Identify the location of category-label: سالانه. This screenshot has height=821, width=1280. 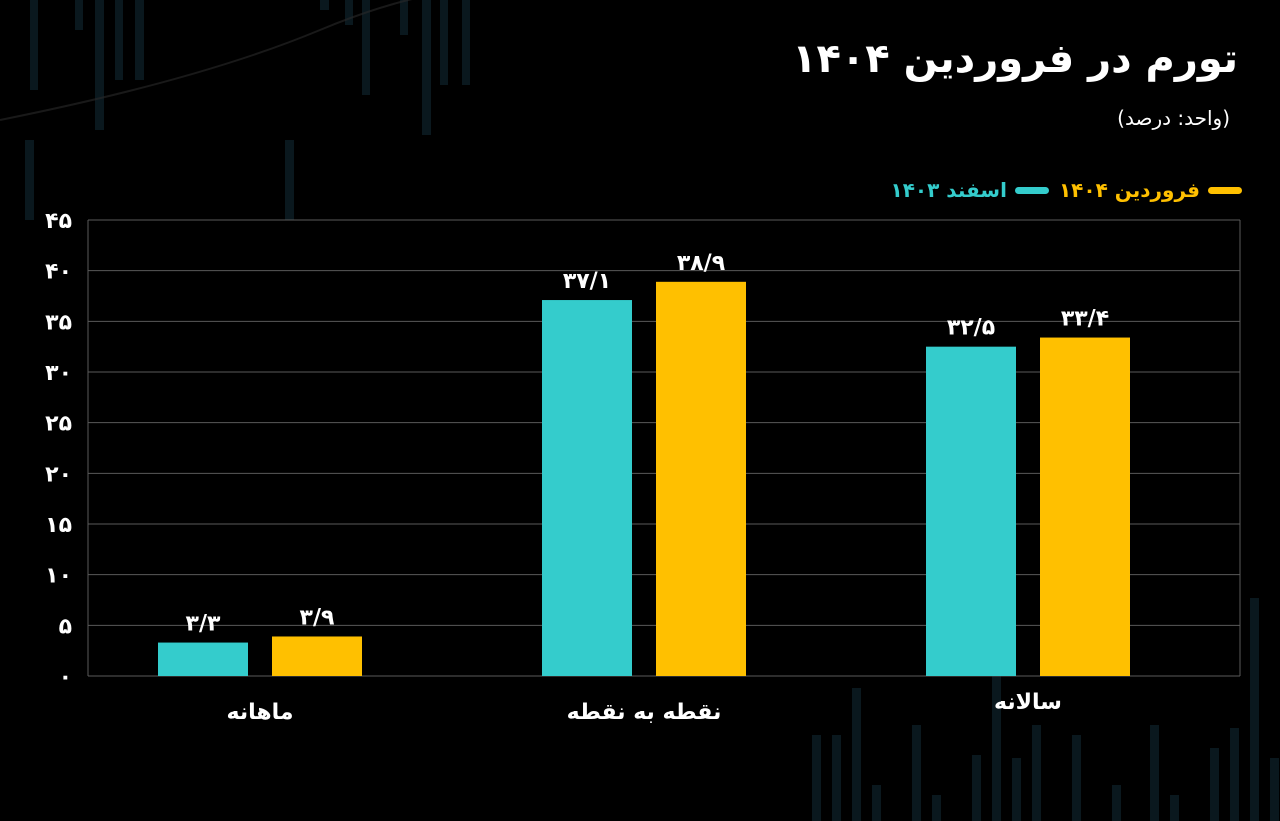
(1028, 702).